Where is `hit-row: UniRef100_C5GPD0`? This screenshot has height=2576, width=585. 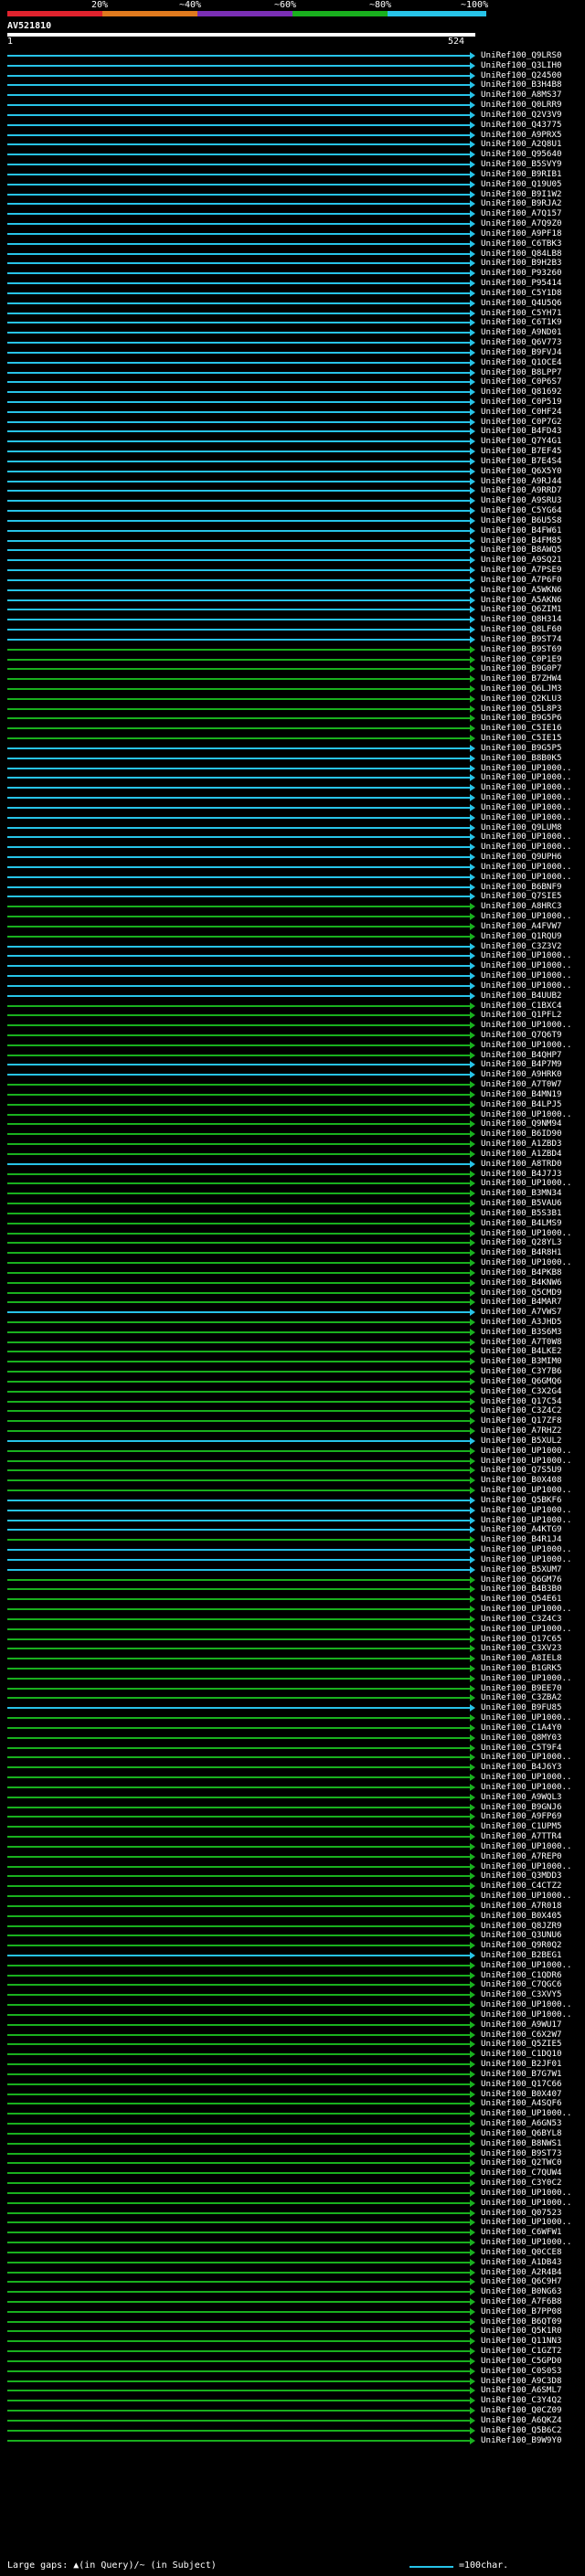 hit-row: UniRef100_C5GPD0 is located at coordinates (293, 2361).